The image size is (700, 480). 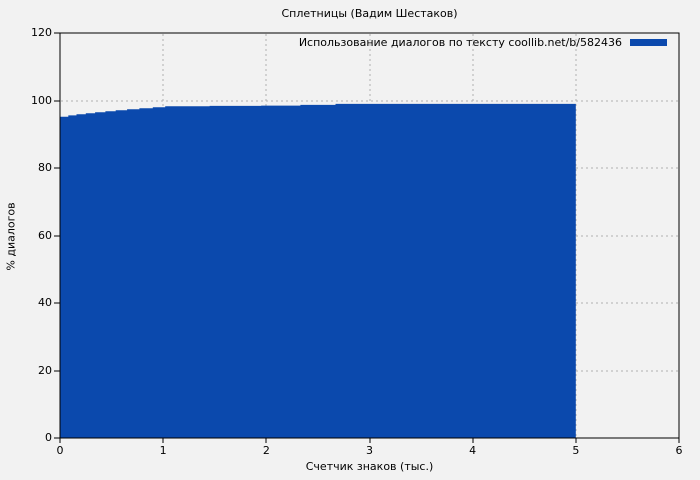 I want to click on y-tick-label: 40, so click(x=45, y=302).